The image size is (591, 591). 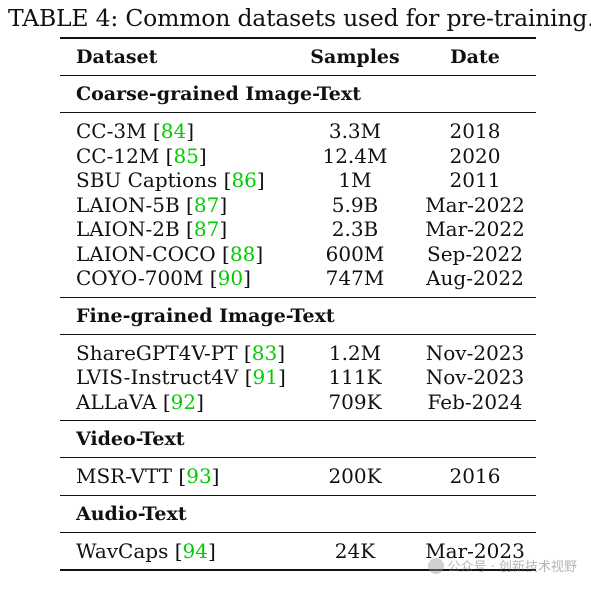 What do you see at coordinates (355, 180) in the screenshot?
I see `samples-cell: 1M` at bounding box center [355, 180].